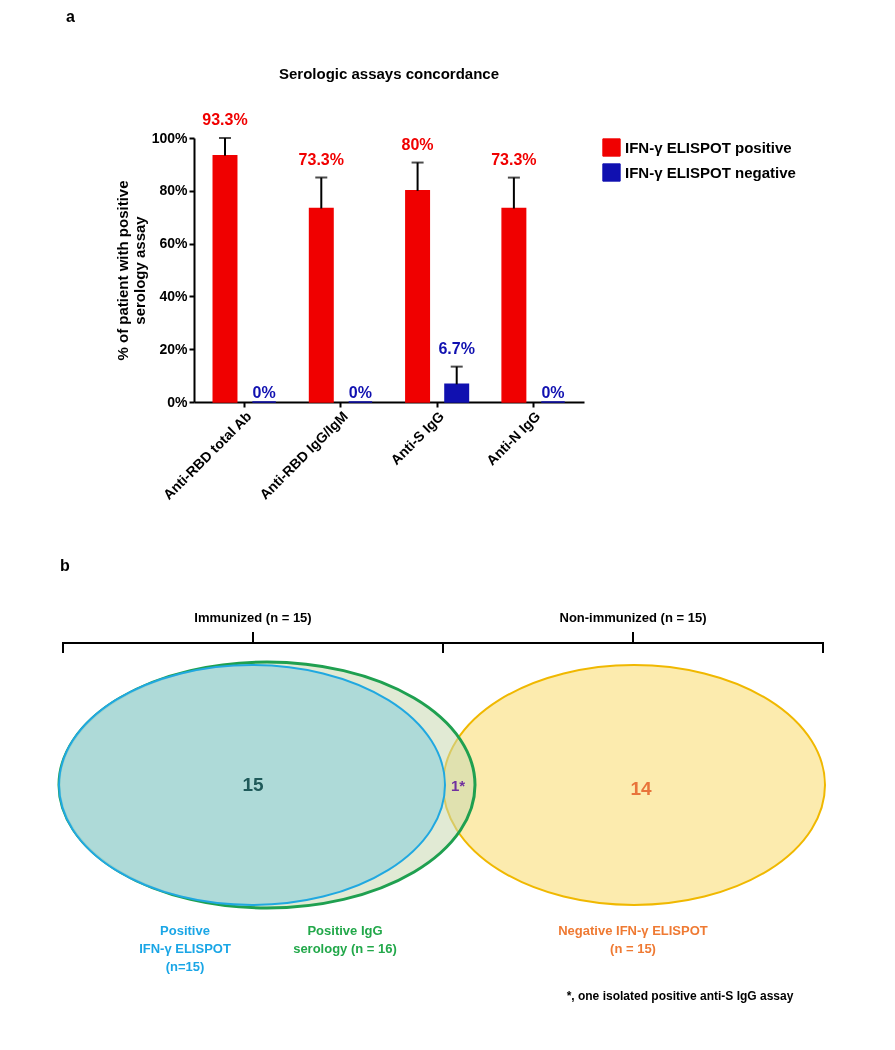 The width and height of the screenshot is (895, 1050). Describe the element at coordinates (174, 295) in the screenshot. I see `y-tick-label: 40%` at that location.